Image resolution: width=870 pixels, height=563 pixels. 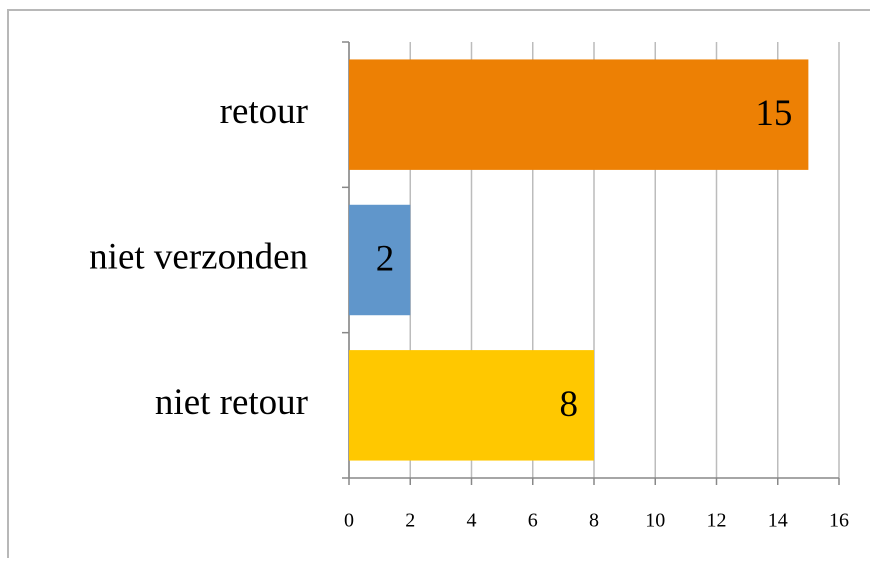 I want to click on y-tick-label: retour, so click(x=264, y=111).